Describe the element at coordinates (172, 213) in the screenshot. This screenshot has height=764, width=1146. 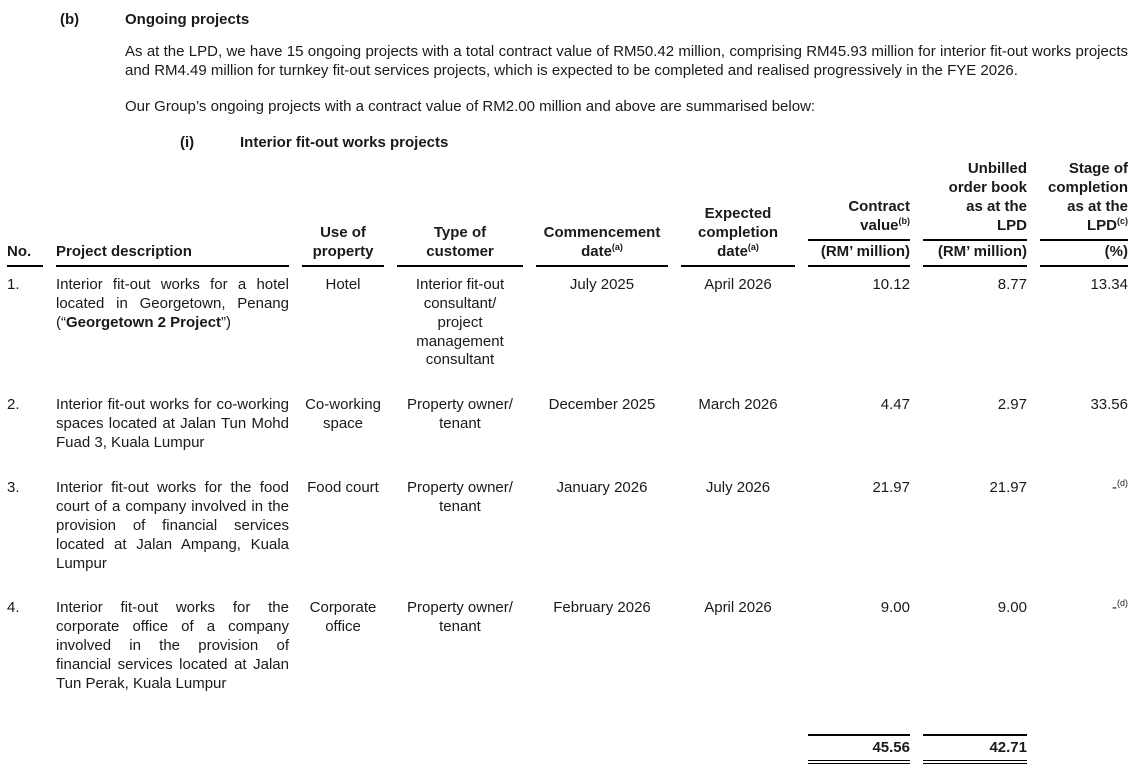
I see `header-project-description: Project description` at that location.